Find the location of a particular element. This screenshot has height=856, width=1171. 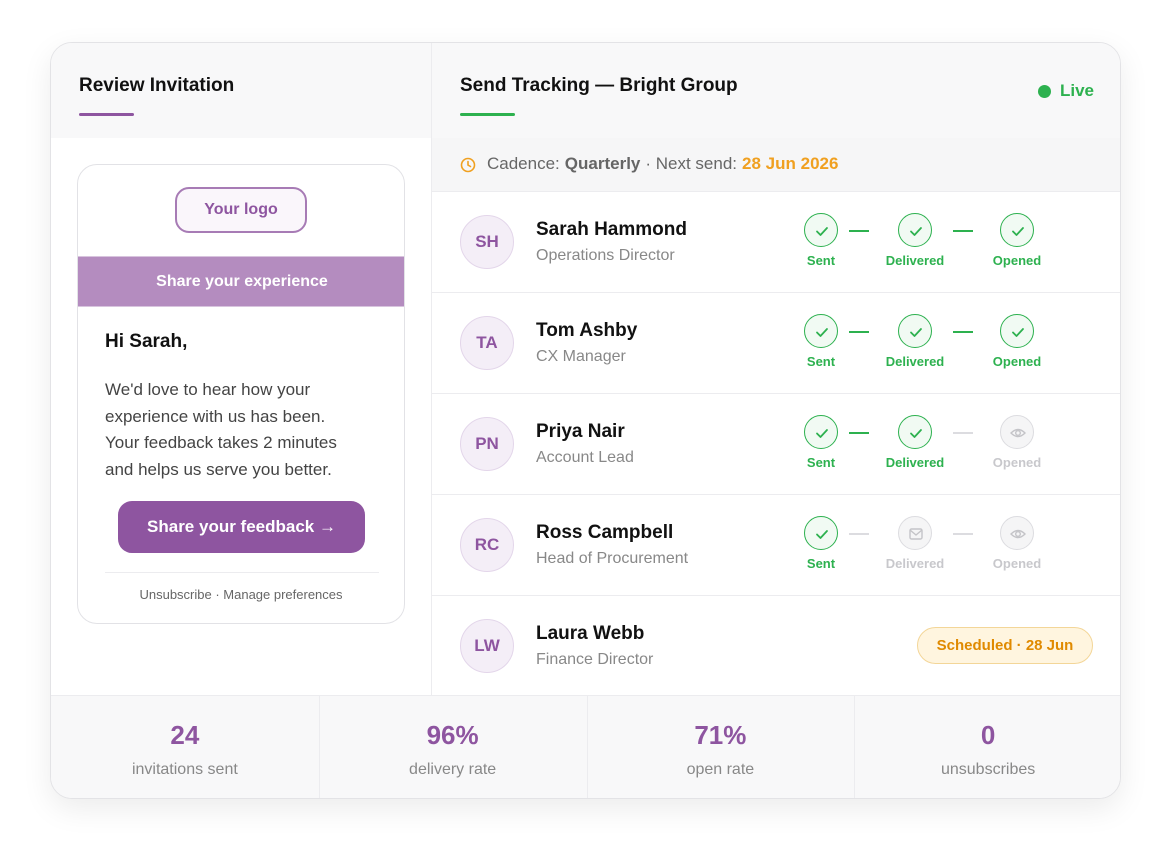

email-greeting: Hi Sarah, is located at coordinates (146, 341).